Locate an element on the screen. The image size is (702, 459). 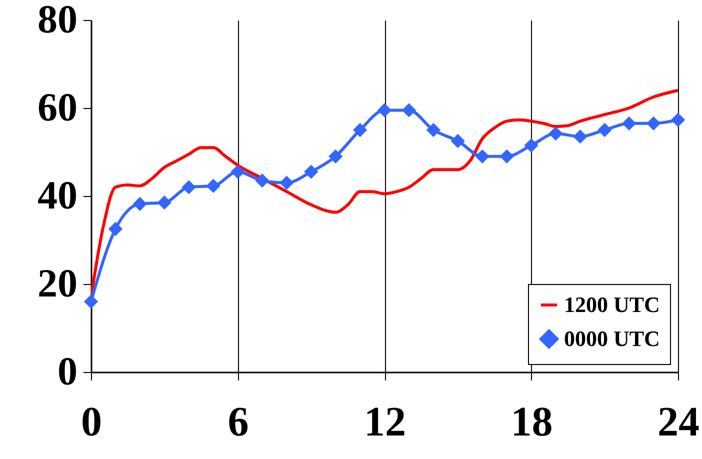
y-tick-label: 40 is located at coordinates (58, 195).